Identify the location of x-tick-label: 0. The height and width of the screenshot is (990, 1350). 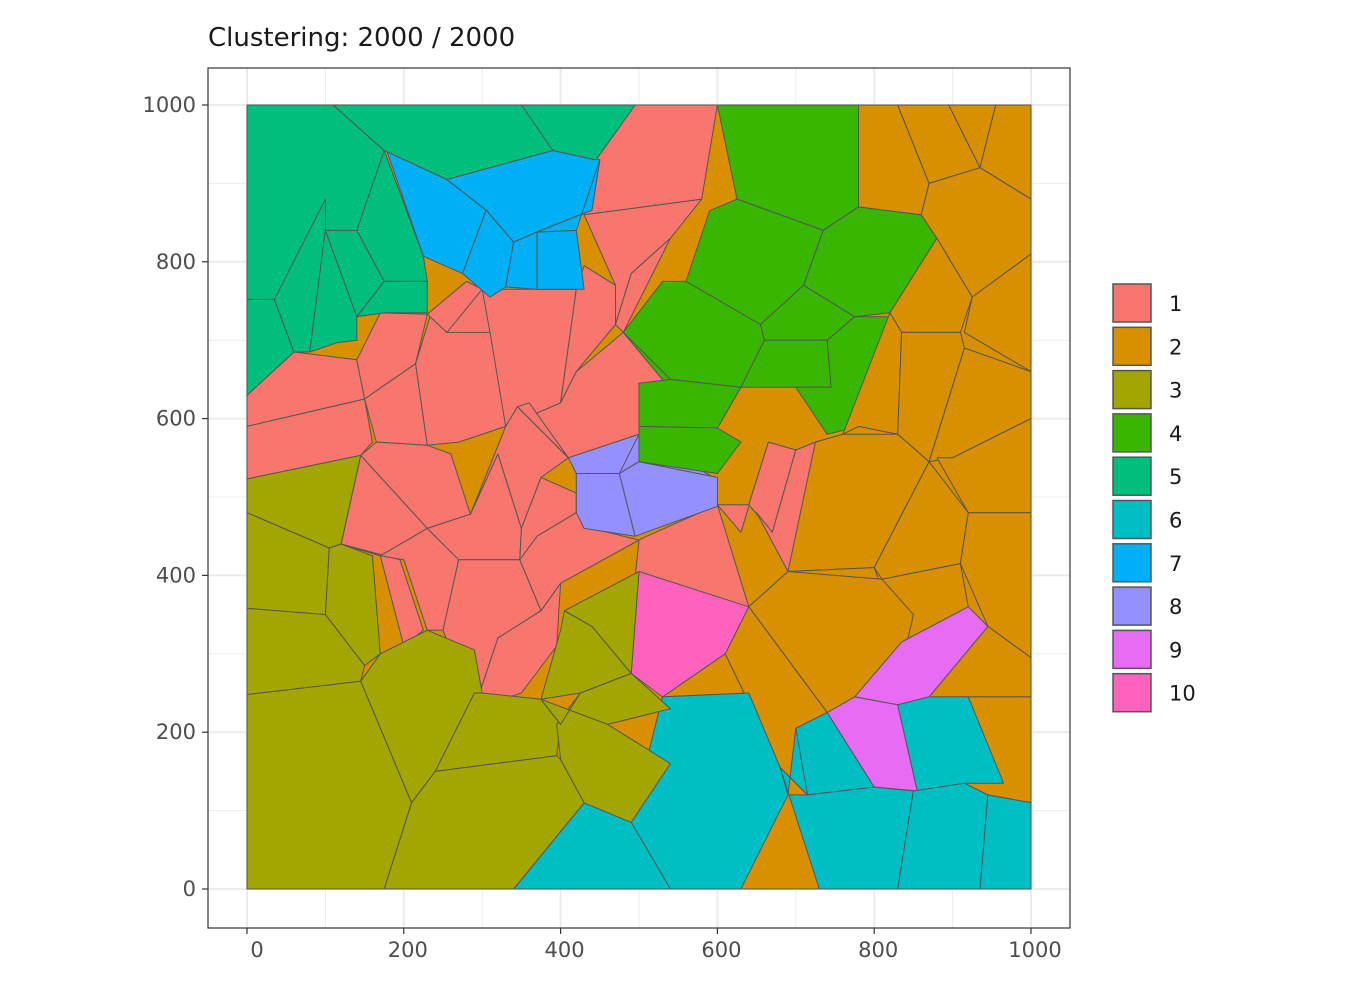
(256, 950).